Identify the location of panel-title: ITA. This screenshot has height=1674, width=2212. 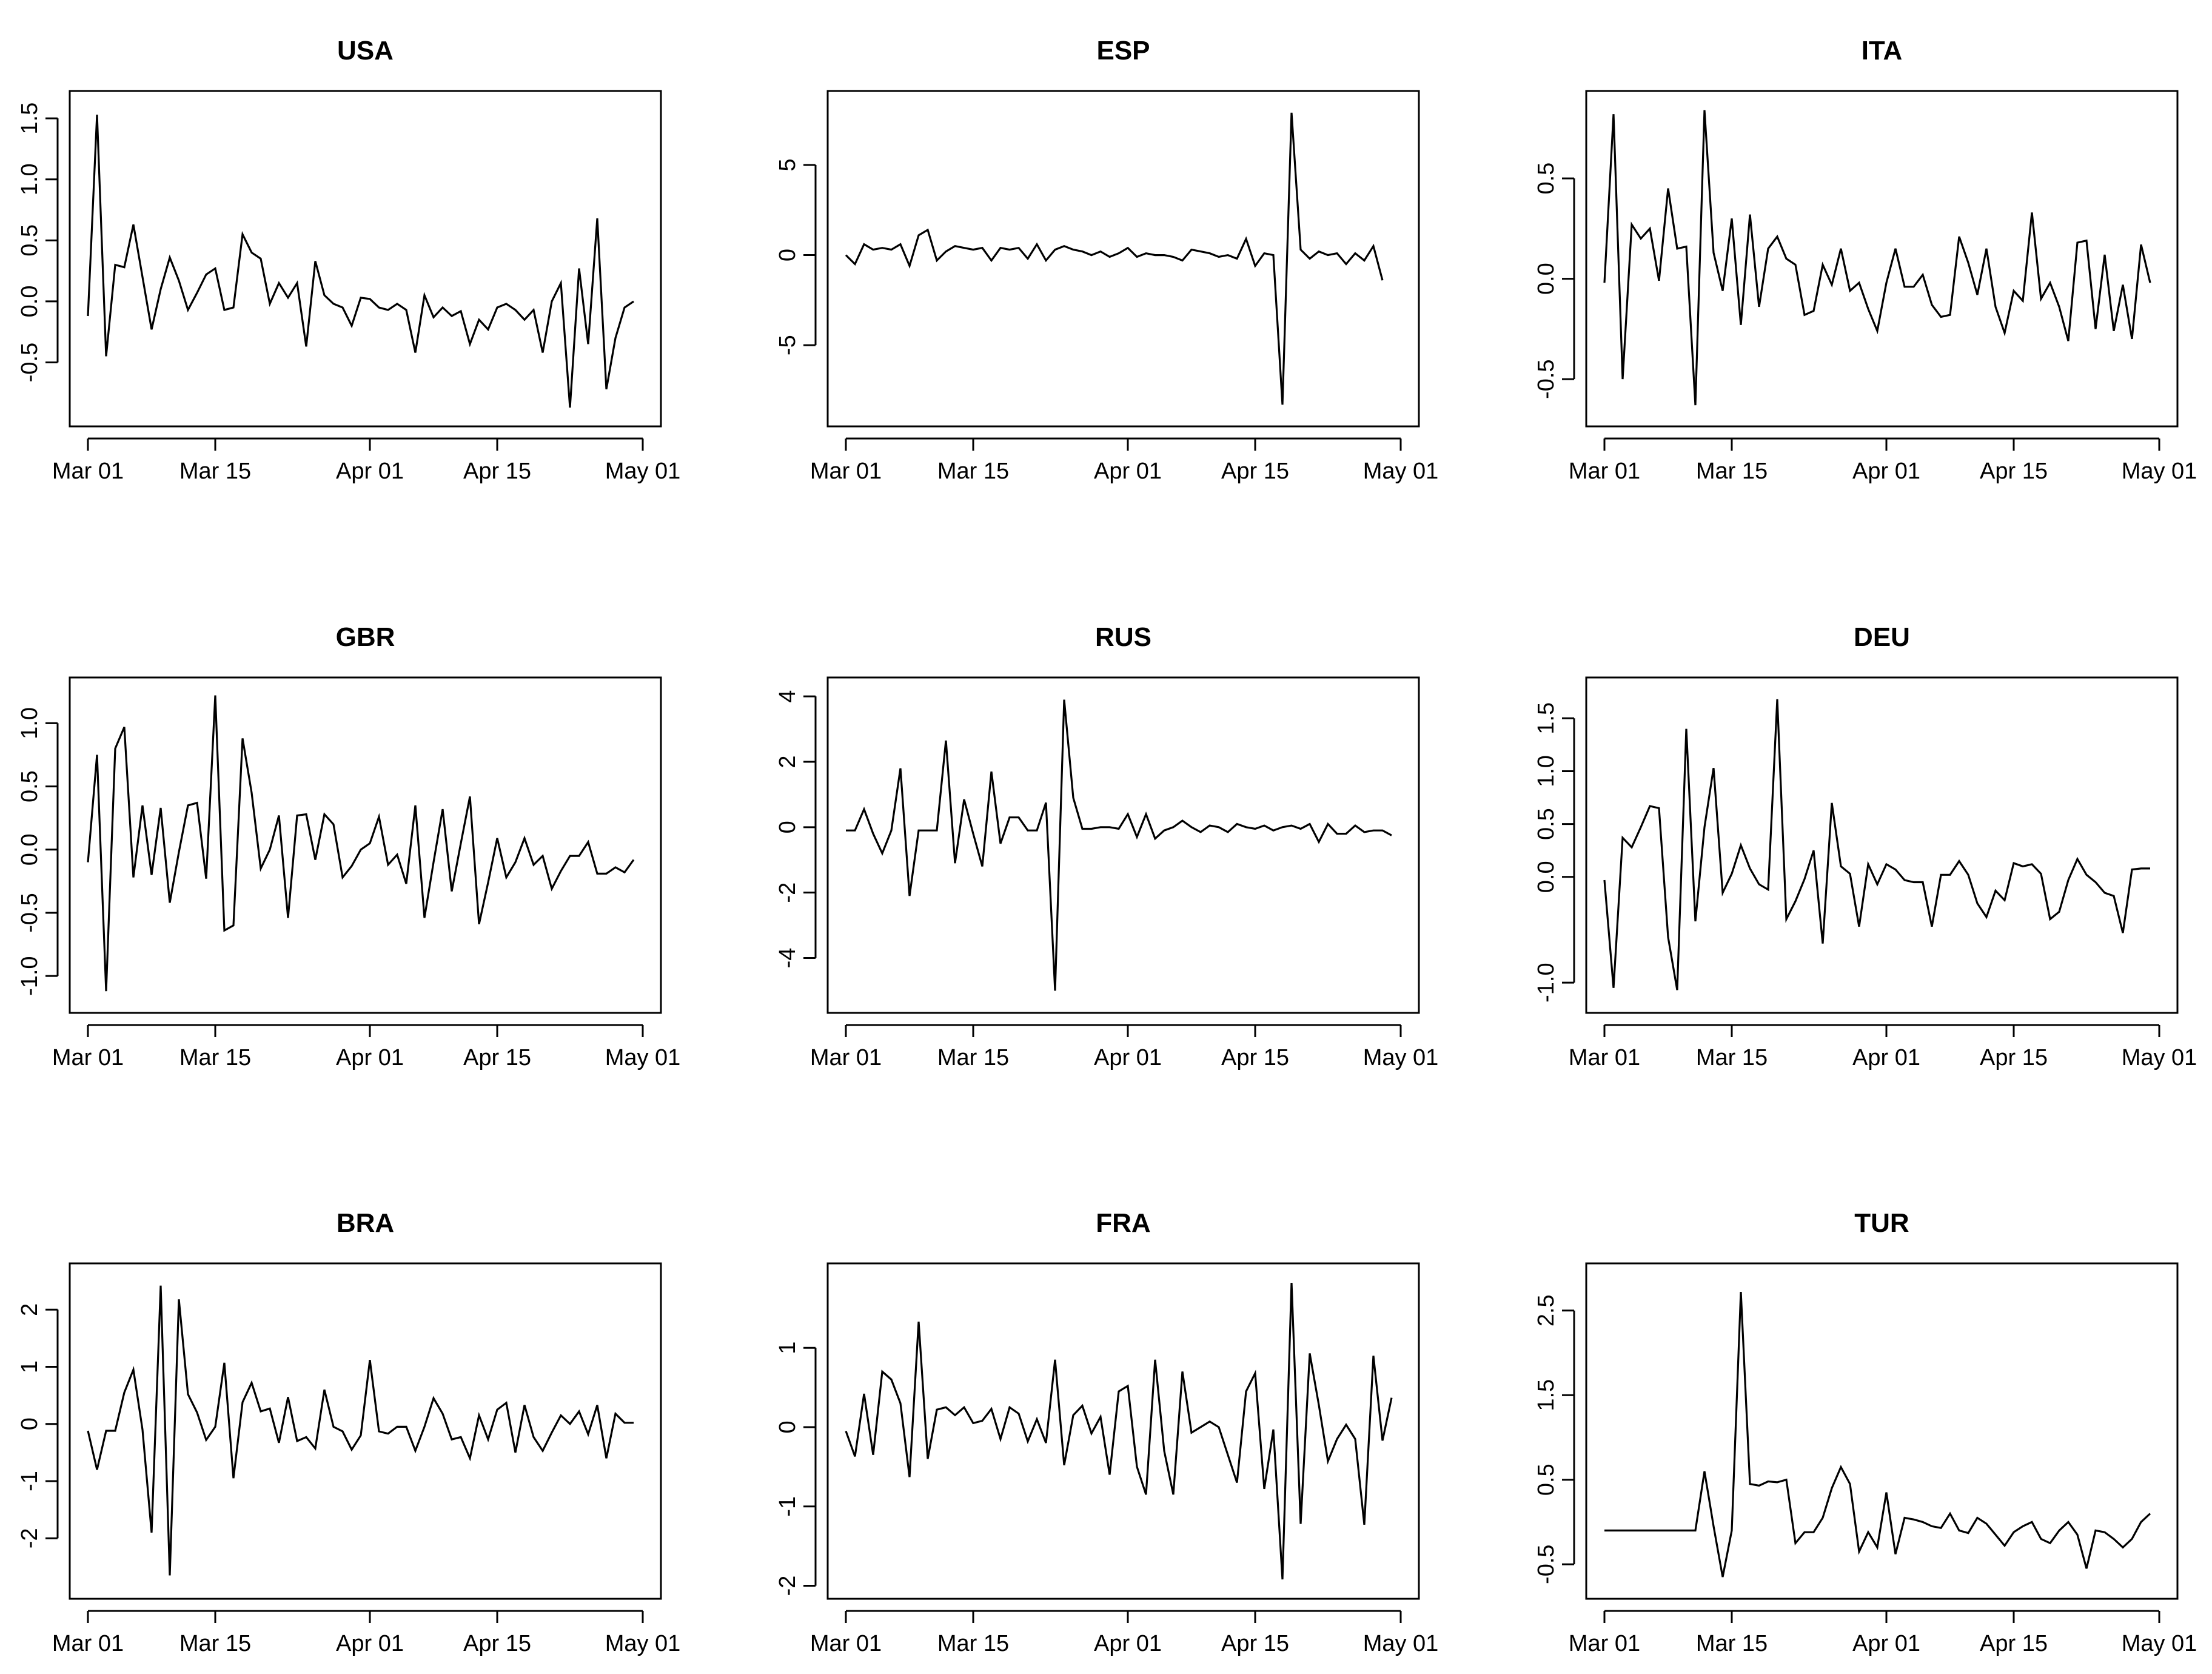
(1882, 51).